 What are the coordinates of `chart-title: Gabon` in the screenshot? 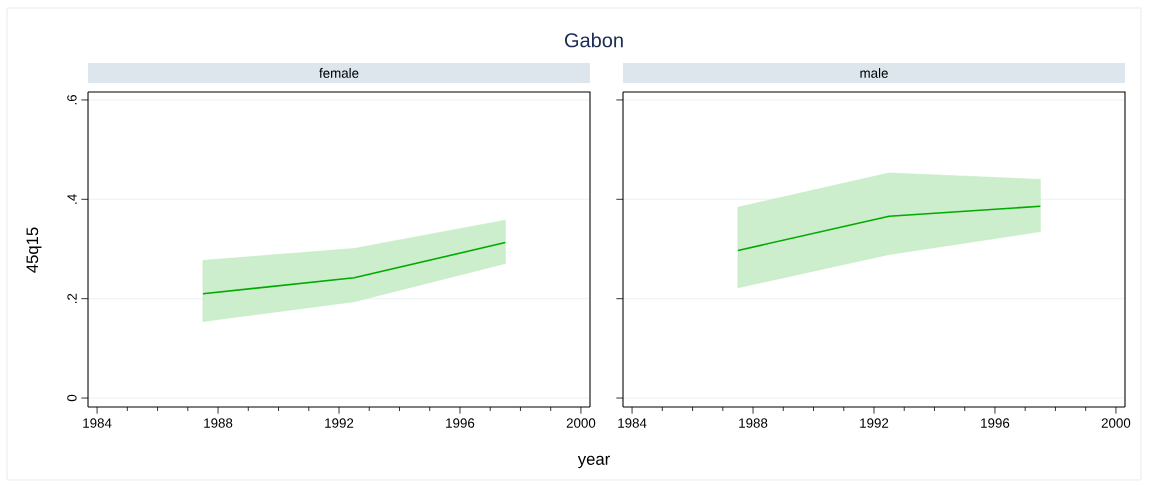 It's located at (593, 40).